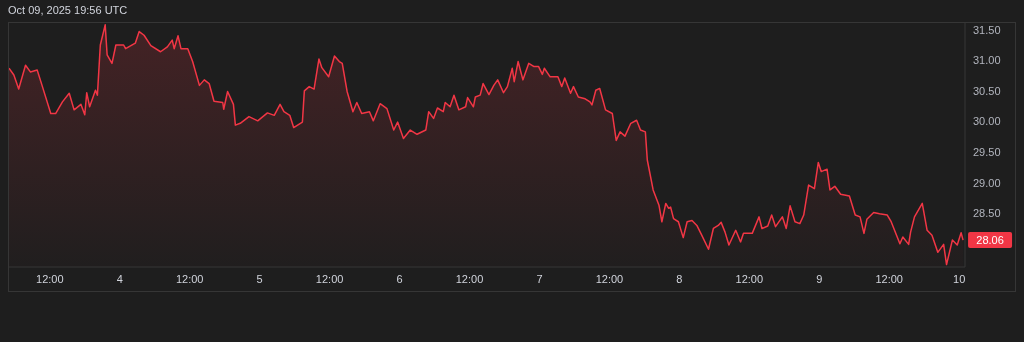 The width and height of the screenshot is (1024, 342). Describe the element at coordinates (987, 90) in the screenshot. I see `y-tick-label: 30.50` at that location.